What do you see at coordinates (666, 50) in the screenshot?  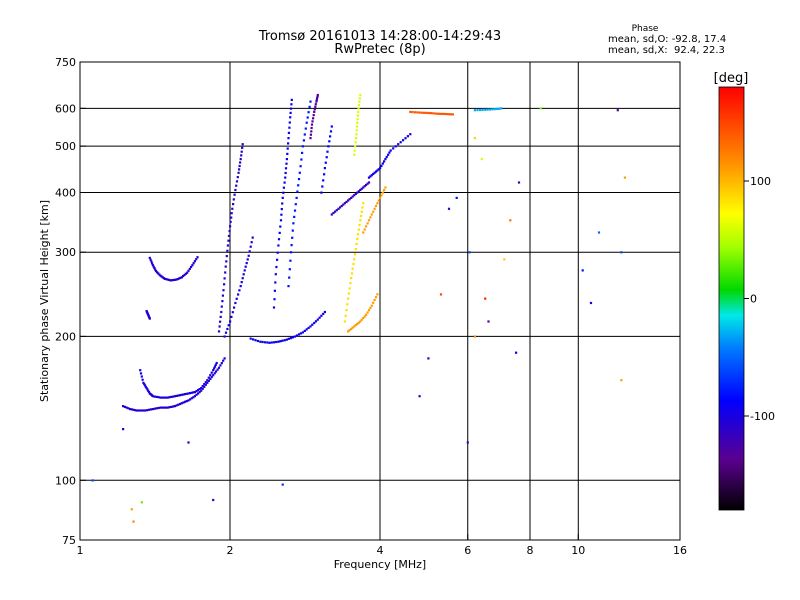 I see `phase-stats-x: mean, sd,X: 92.4, 22.3` at bounding box center [666, 50].